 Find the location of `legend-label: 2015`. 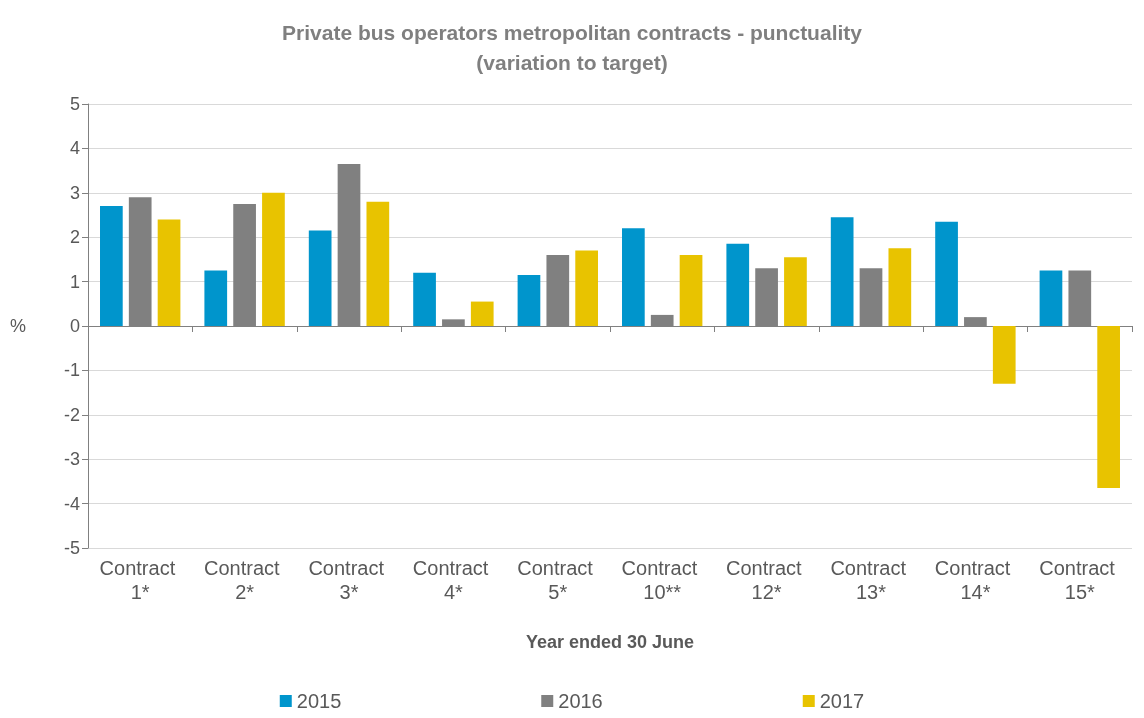

legend-label: 2015 is located at coordinates (319, 701).